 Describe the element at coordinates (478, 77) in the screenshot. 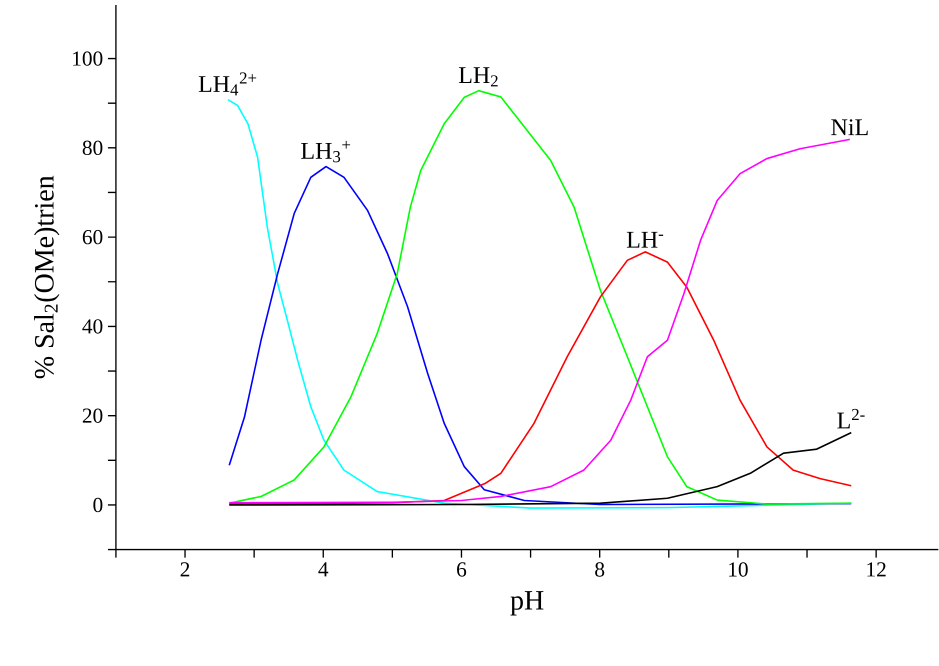

I see `series-label: LH$_{2}$` at that location.